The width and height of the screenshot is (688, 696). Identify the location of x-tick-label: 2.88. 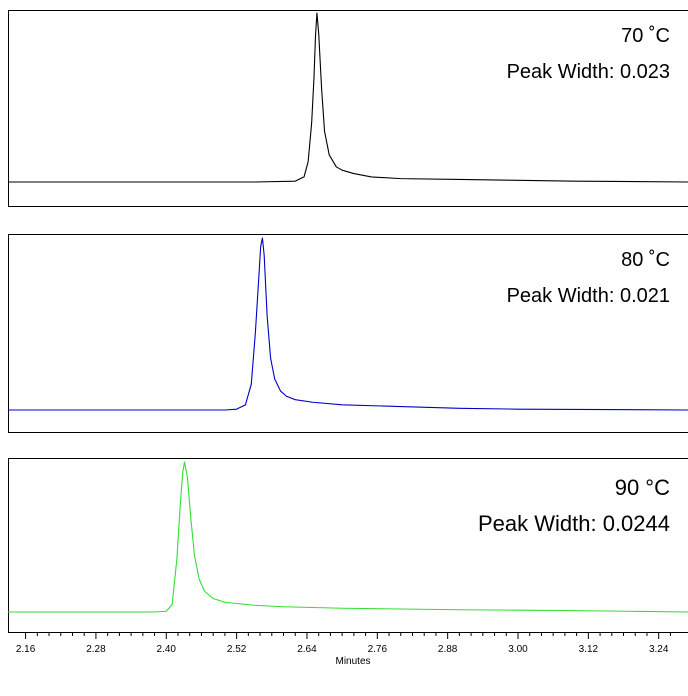
(448, 649).